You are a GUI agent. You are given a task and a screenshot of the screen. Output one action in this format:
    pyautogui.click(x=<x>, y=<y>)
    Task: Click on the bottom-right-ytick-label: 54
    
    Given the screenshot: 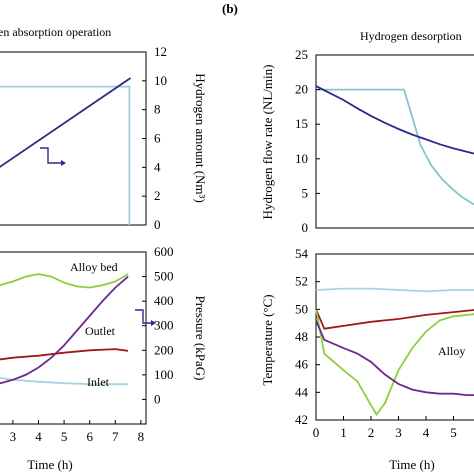 What is the action you would take?
    pyautogui.click(x=302, y=253)
    